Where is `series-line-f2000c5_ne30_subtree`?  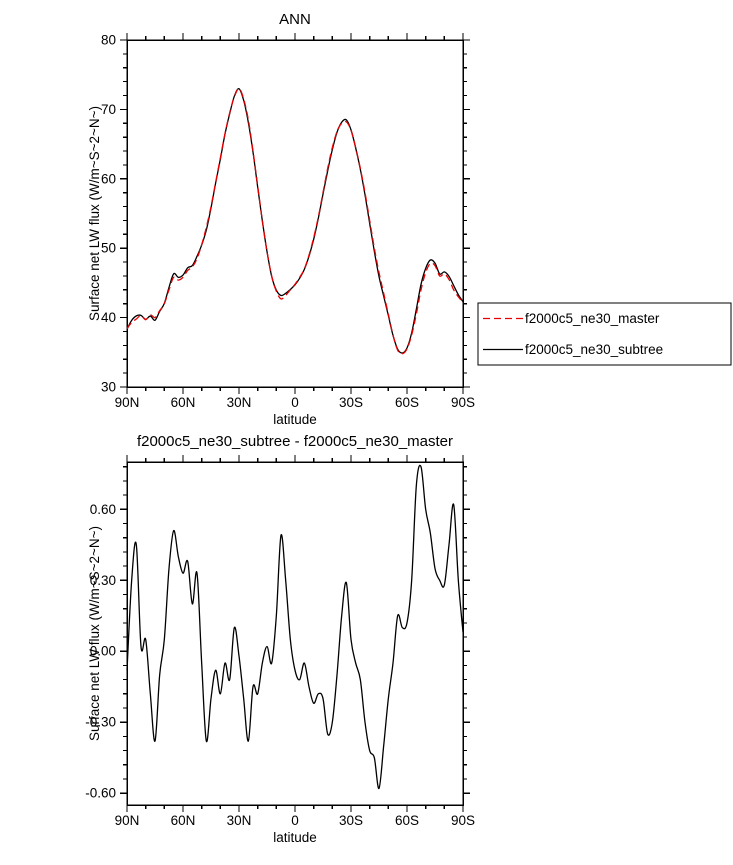
series-line-f2000c5_ne30_subtree is located at coordinates (295, 221).